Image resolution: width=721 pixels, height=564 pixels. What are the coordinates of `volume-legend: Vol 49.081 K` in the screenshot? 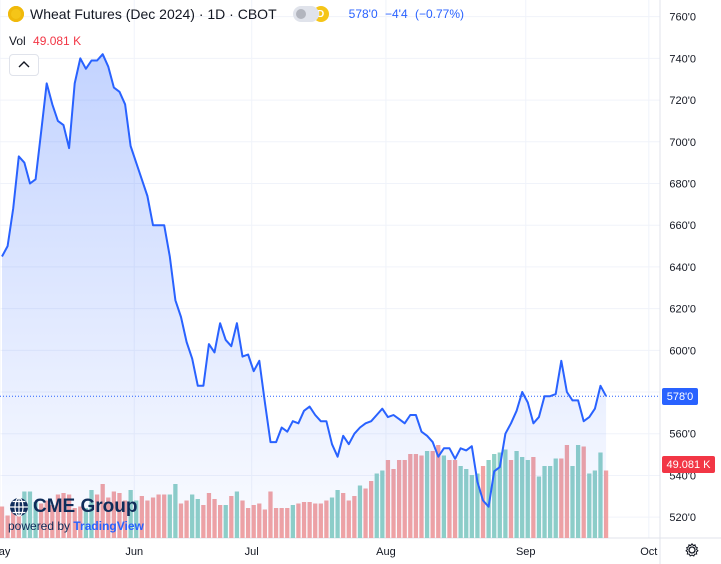 It's located at (45, 41).